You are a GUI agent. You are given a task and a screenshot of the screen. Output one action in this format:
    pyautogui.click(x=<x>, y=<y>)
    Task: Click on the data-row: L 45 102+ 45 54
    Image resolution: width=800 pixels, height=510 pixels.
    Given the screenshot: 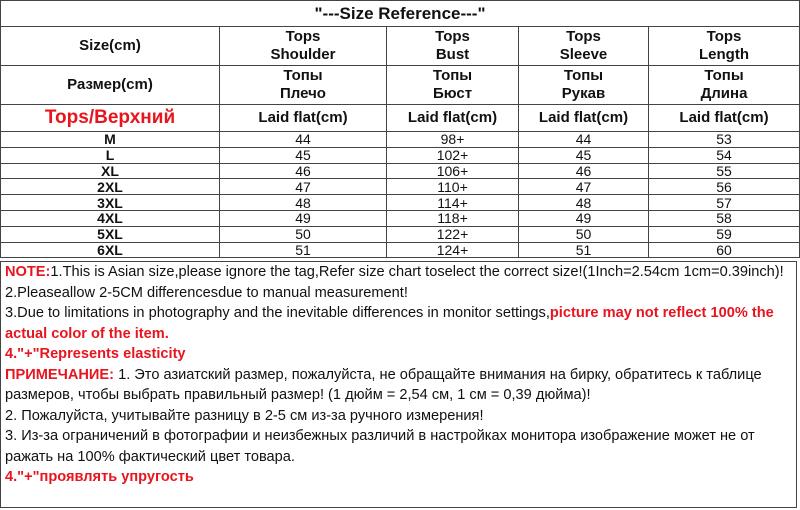 What is the action you would take?
    pyautogui.click(x=400, y=155)
    